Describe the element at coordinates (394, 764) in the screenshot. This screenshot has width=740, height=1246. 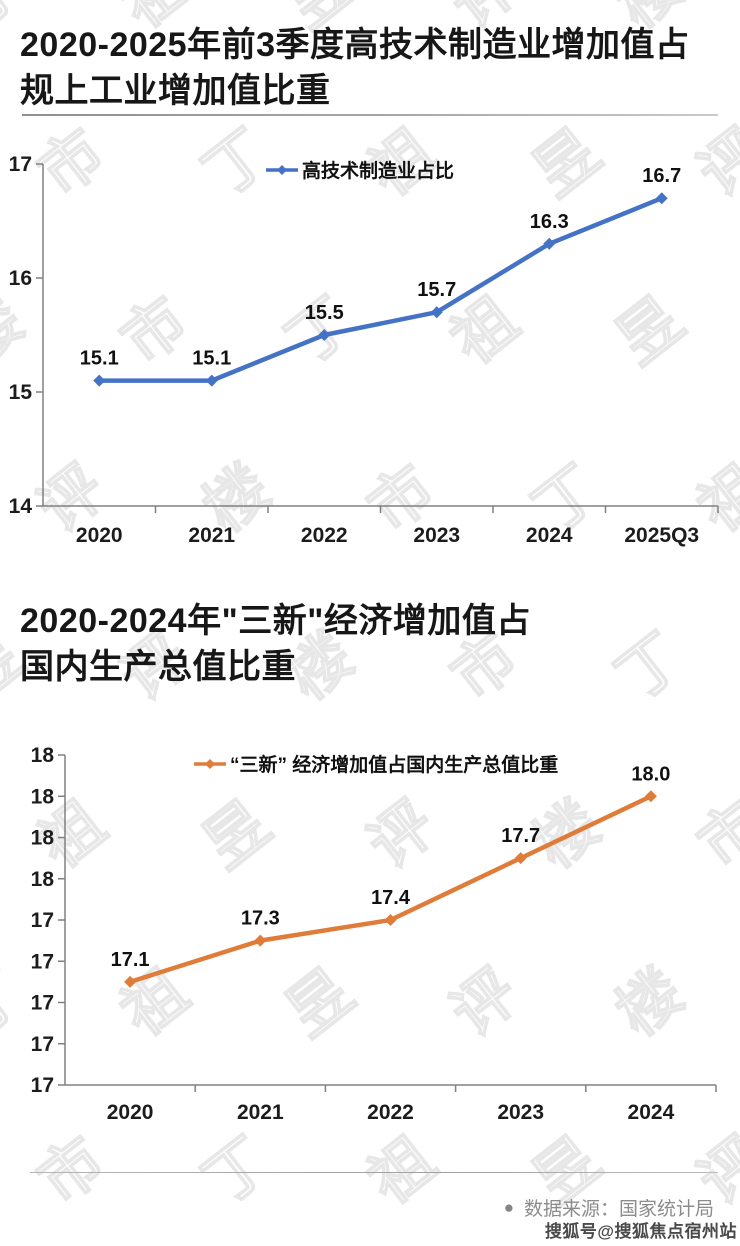
I see `legend-label: “三新” 经济增加值占国内生产总值比重` at that location.